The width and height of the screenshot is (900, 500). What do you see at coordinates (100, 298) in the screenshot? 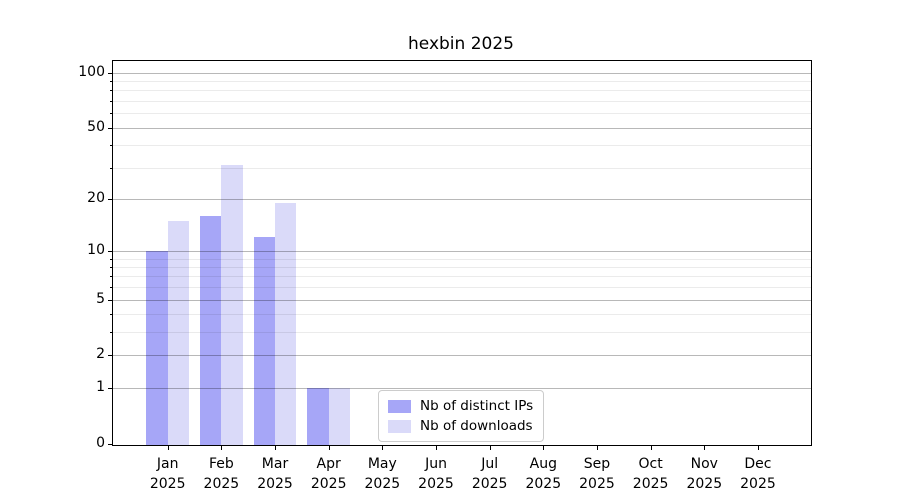
I see `y-tick-label: 5` at bounding box center [100, 298].